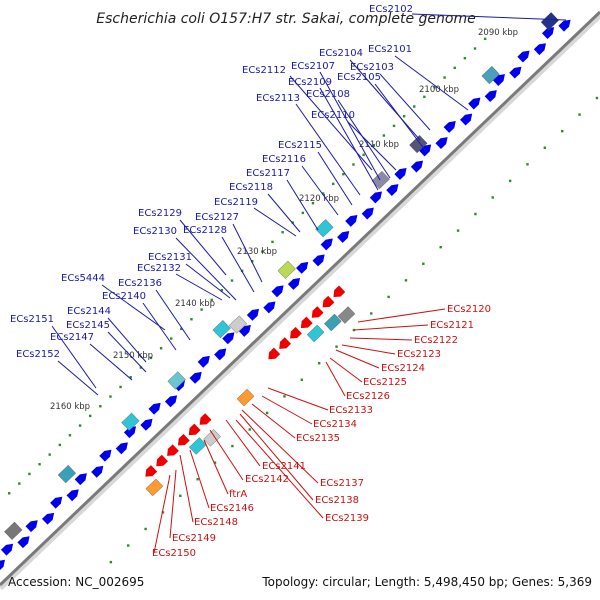  I want to click on gene-label: ECs2116, so click(284, 159).